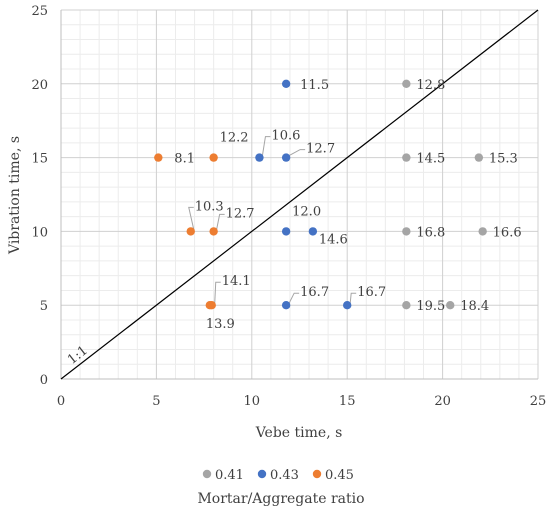  Describe the element at coordinates (333, 239) in the screenshot. I see `data-label: 14.6` at that location.